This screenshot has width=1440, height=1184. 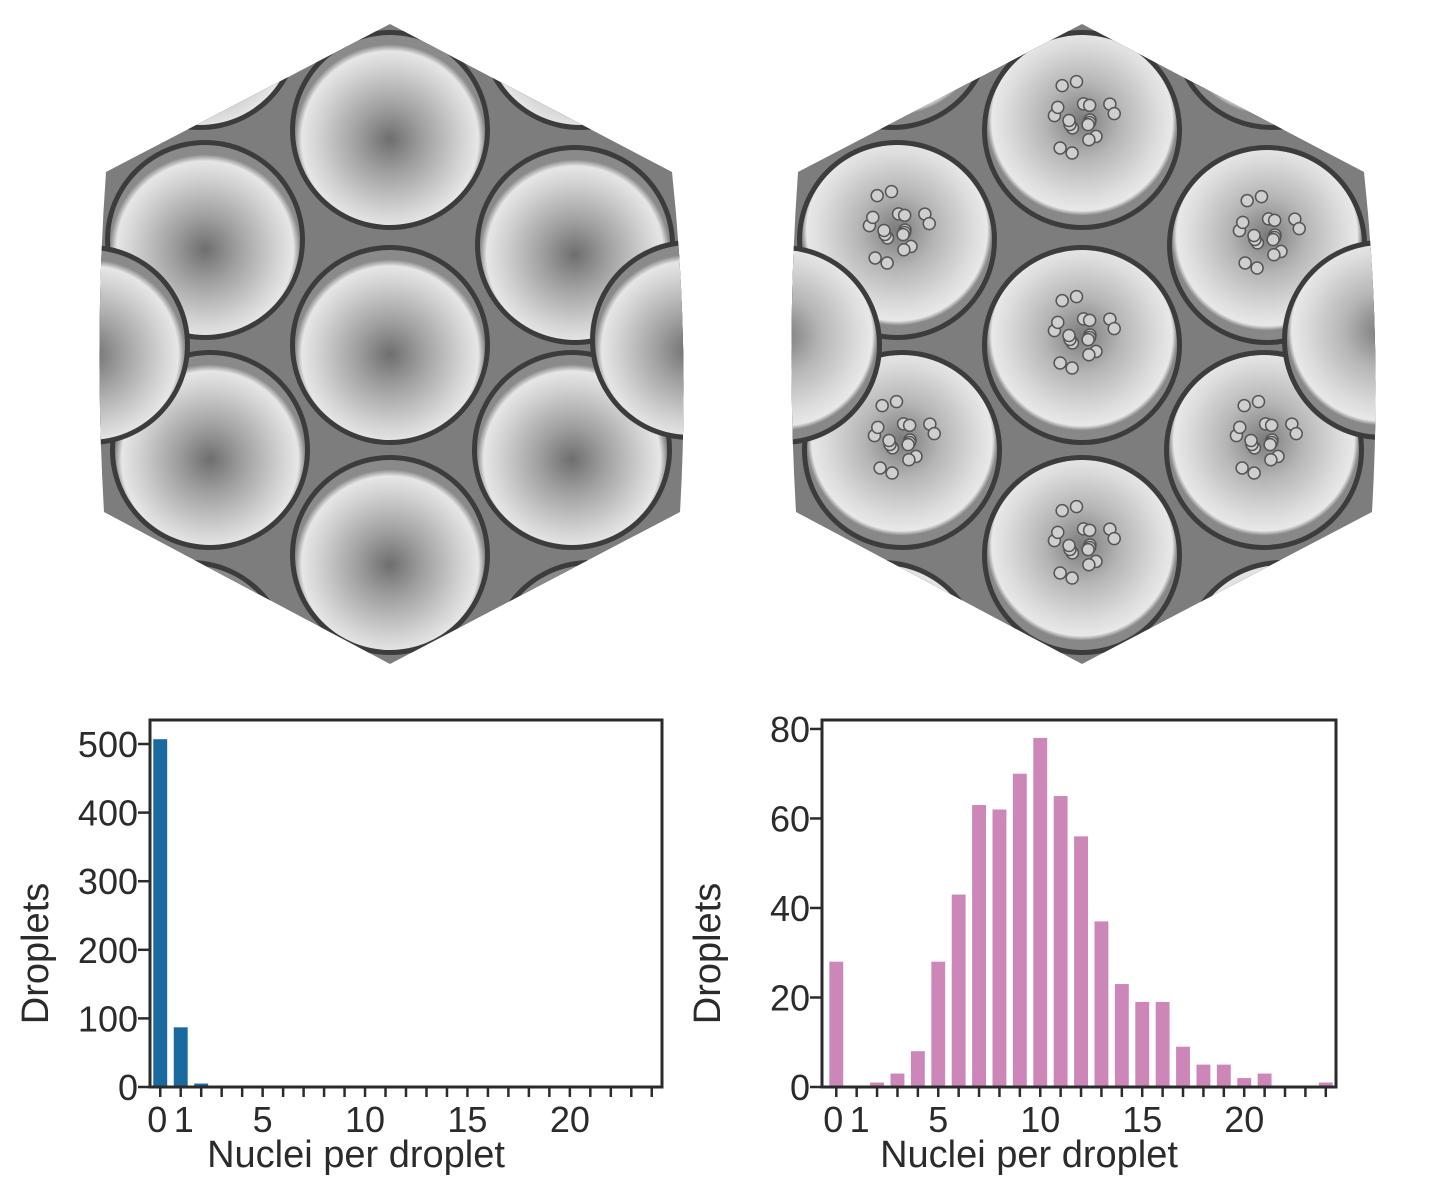 What do you see at coordinates (938, 1119) in the screenshot?
I see `x-tick-label: 5` at bounding box center [938, 1119].